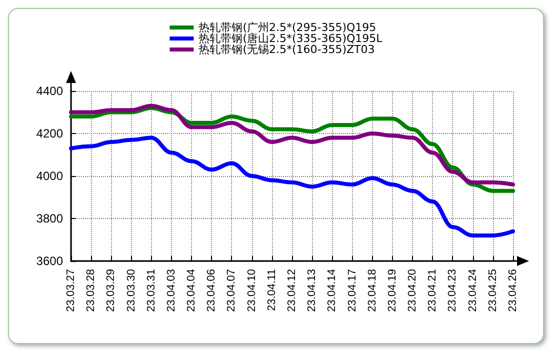 Image resolution: width=550 pixels, height=350 pixels. I want to click on x-tick-label: 23.04.25, so click(492, 290).